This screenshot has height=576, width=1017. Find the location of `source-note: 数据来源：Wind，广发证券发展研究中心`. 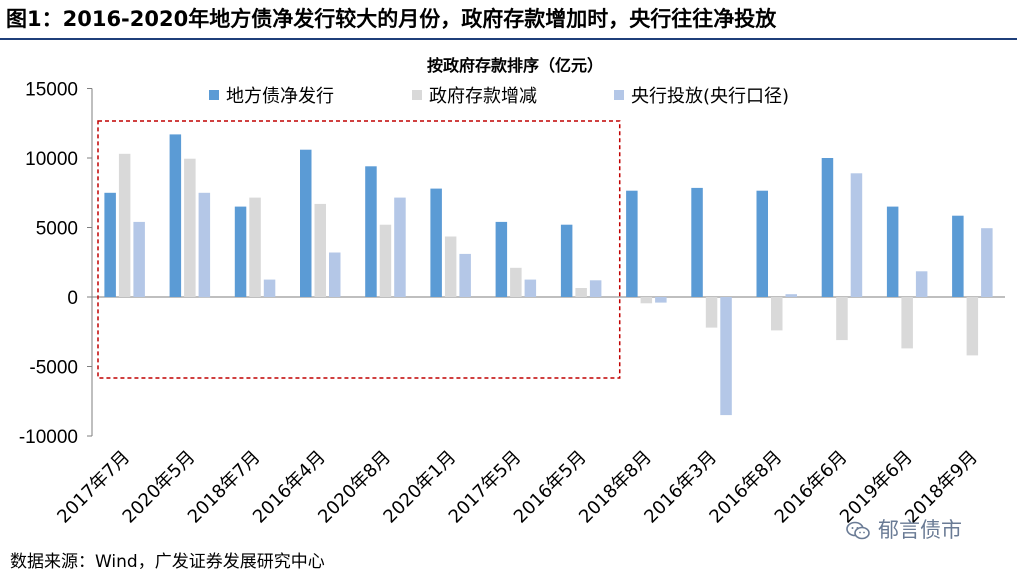

source-note: 数据来源：Wind，广发证券发展研究中心 is located at coordinates (167, 562).